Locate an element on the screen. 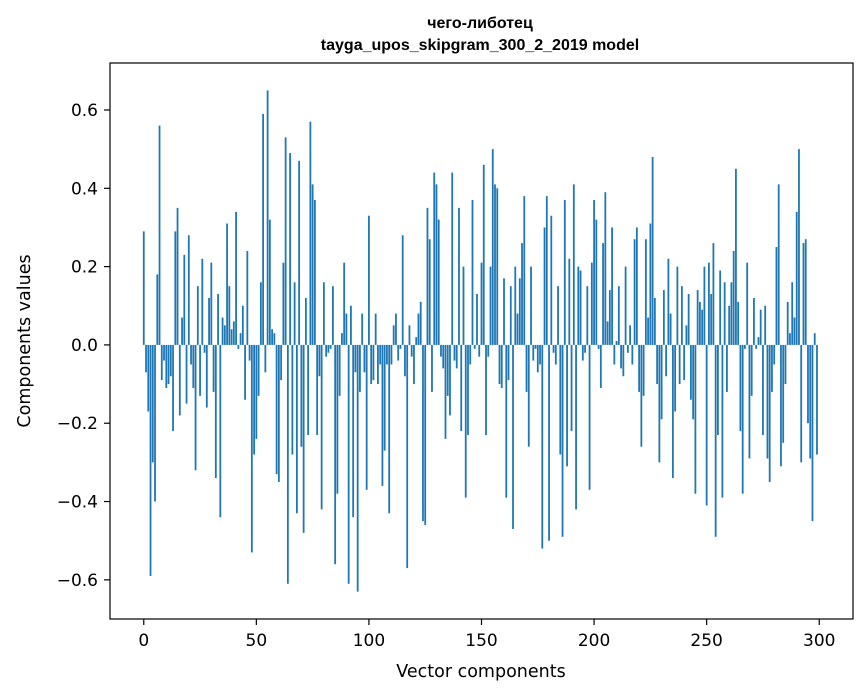  chart-title: чего-либотец is located at coordinates (480, 23).